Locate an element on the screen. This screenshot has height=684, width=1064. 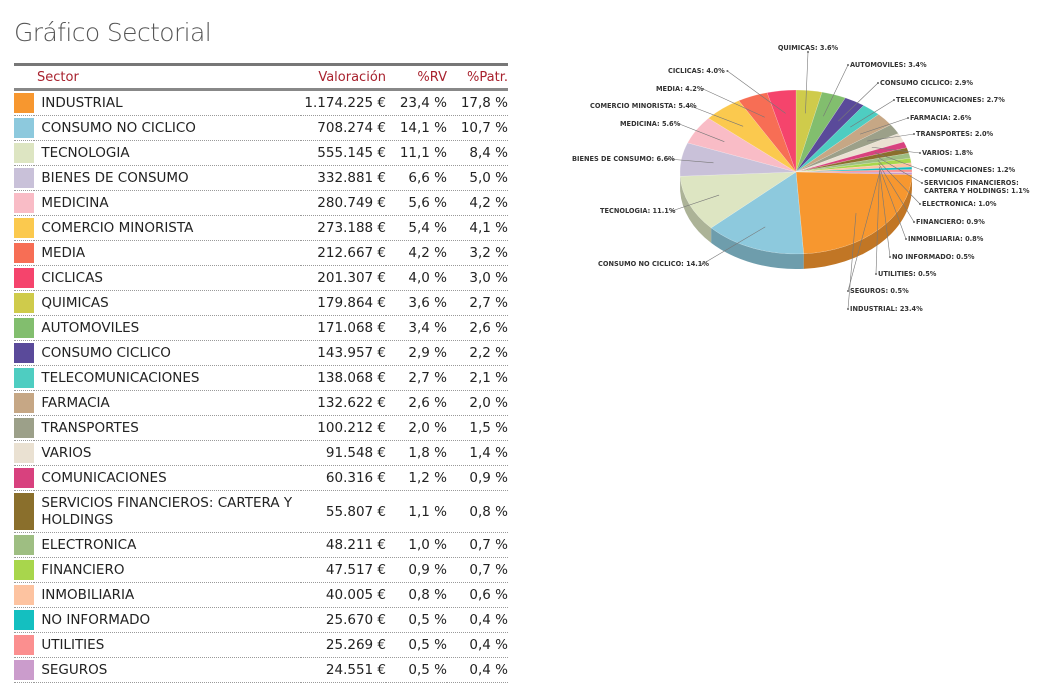
patr-cell: 0,9 % is located at coordinates (477, 478).